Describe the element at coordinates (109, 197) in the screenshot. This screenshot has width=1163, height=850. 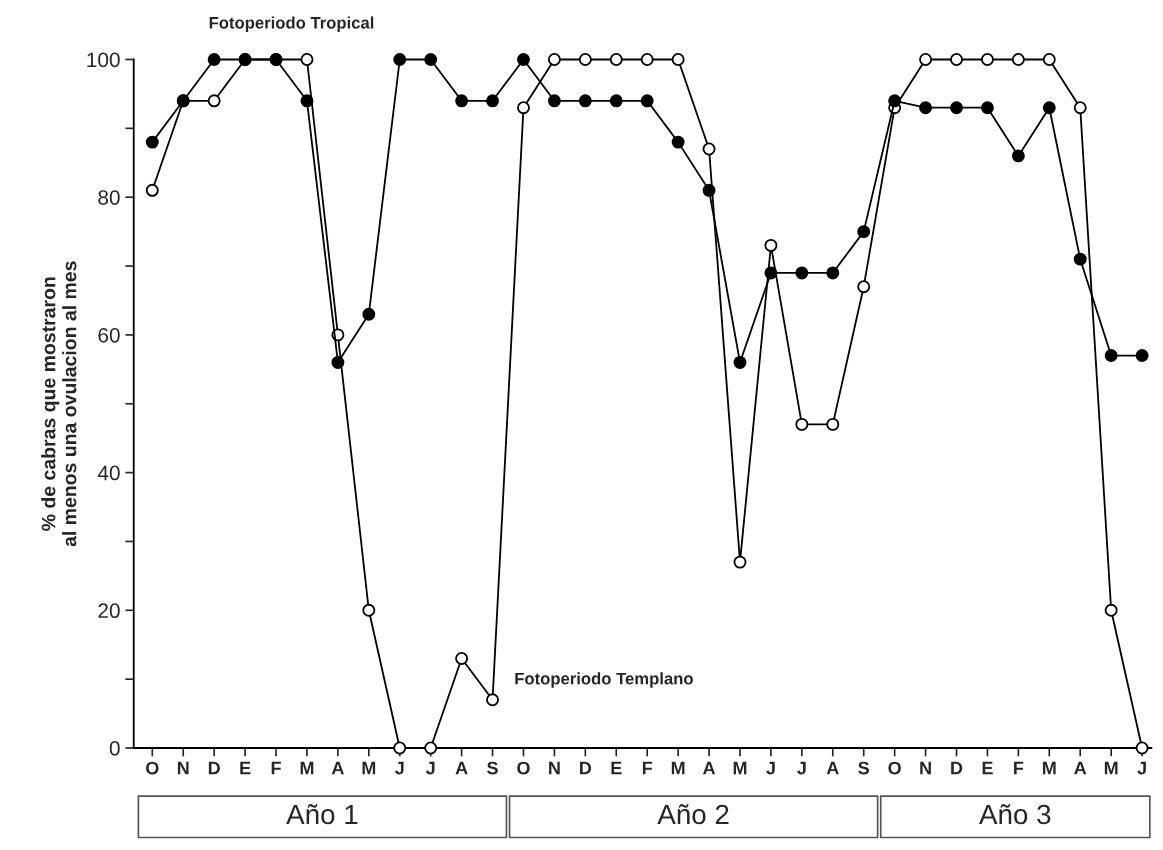
I see `y-tick-label: 80` at that location.